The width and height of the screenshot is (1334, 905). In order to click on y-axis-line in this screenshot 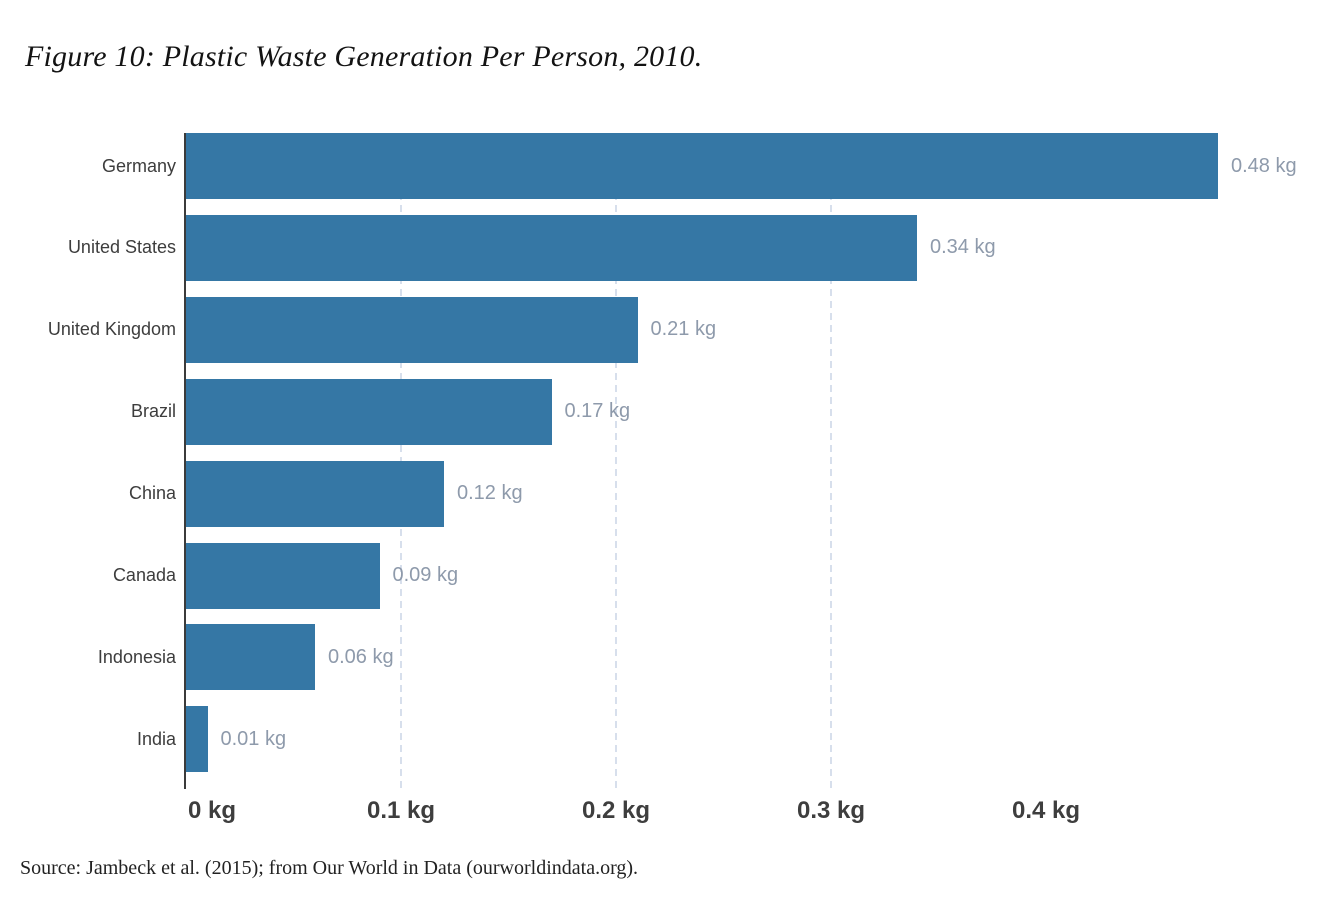, I will do `click(185, 461)`.